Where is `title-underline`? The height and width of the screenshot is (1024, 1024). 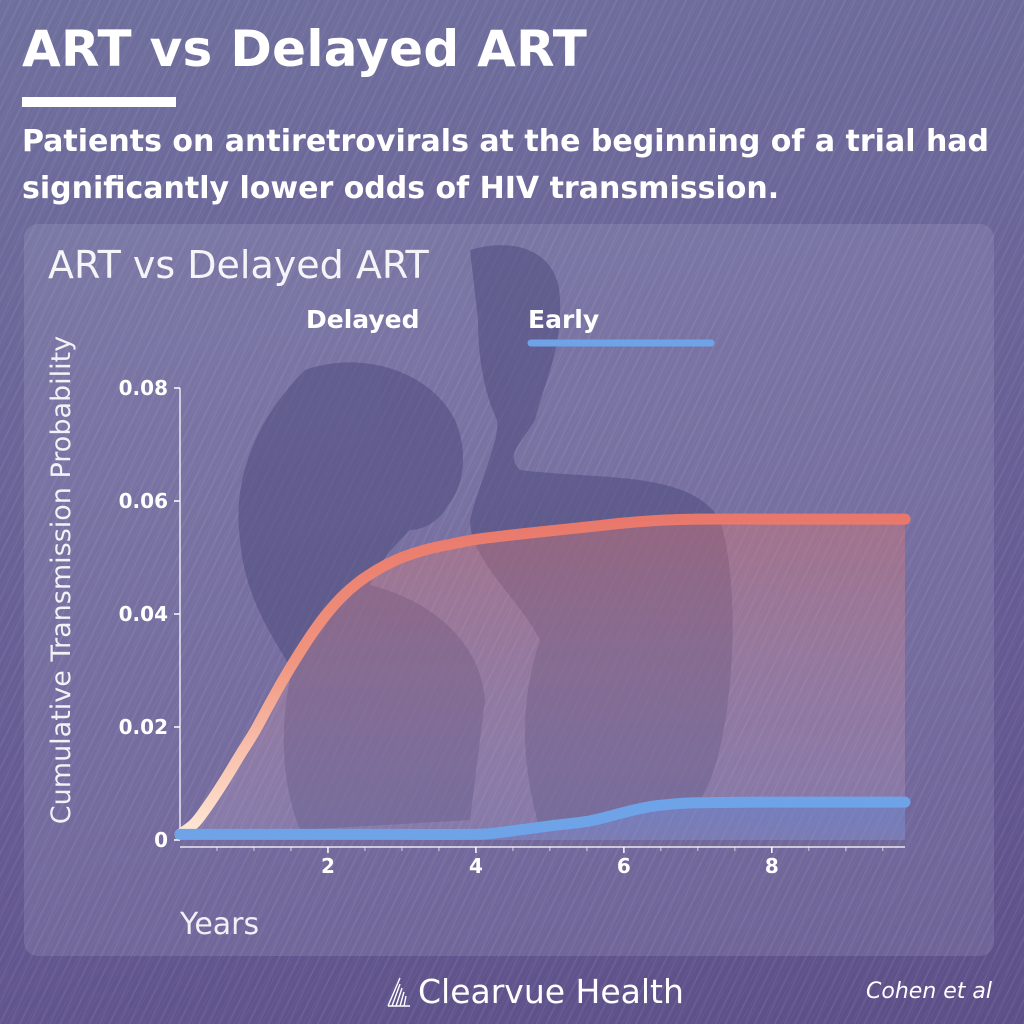 title-underline is located at coordinates (99, 102).